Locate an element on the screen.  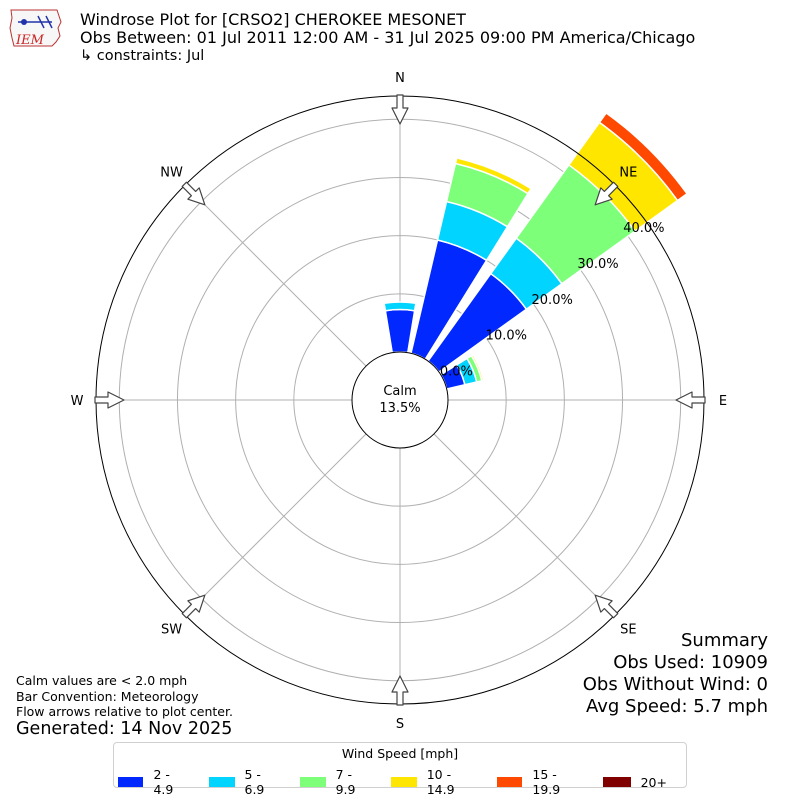
direction-label-e: E is located at coordinates (723, 401).